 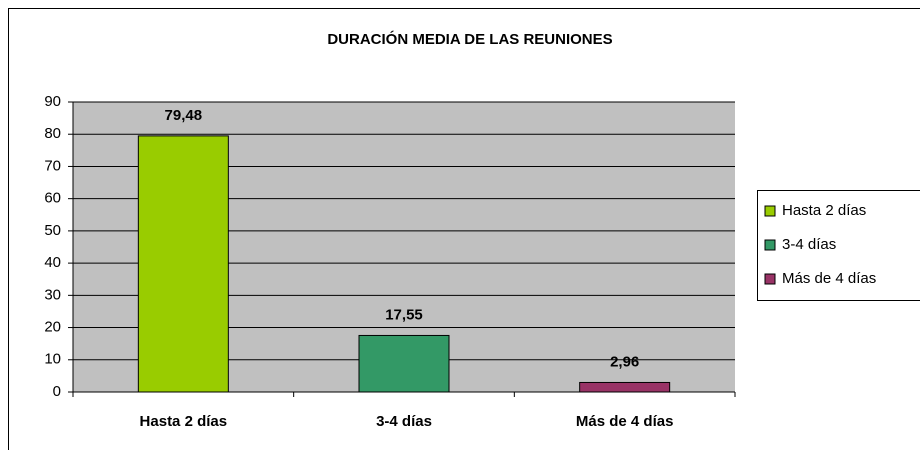 What do you see at coordinates (824, 210) in the screenshot?
I see `legend-label: Hasta 2 días` at bounding box center [824, 210].